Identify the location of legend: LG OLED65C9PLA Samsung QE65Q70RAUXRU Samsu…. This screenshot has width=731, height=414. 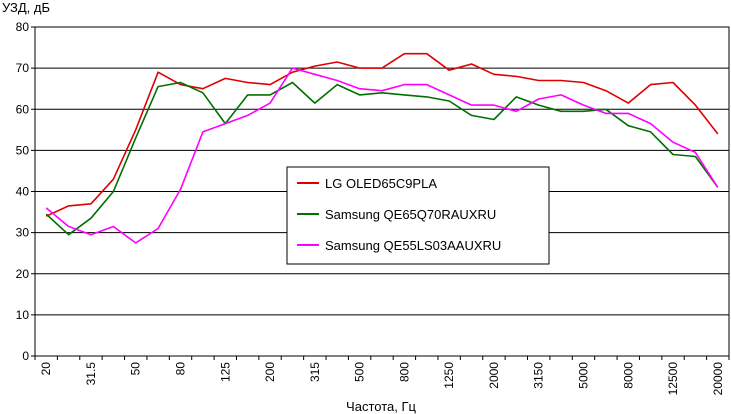
(418, 215).